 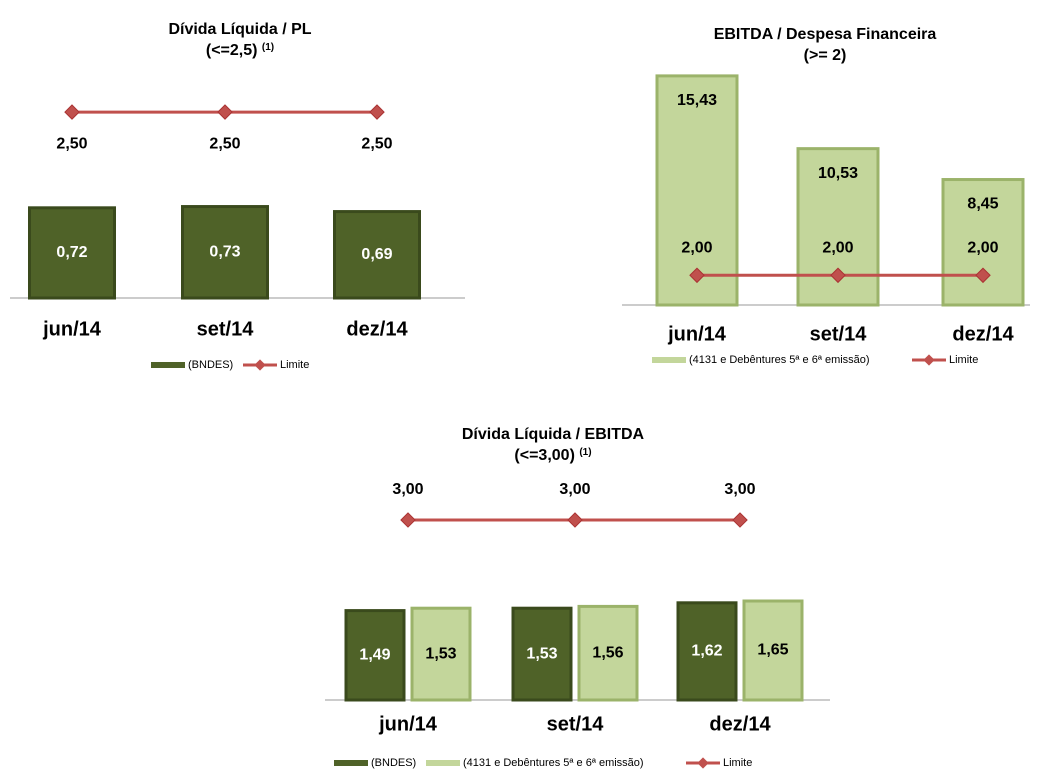 I want to click on subtitle-text: (>= 2), so click(x=825, y=55).